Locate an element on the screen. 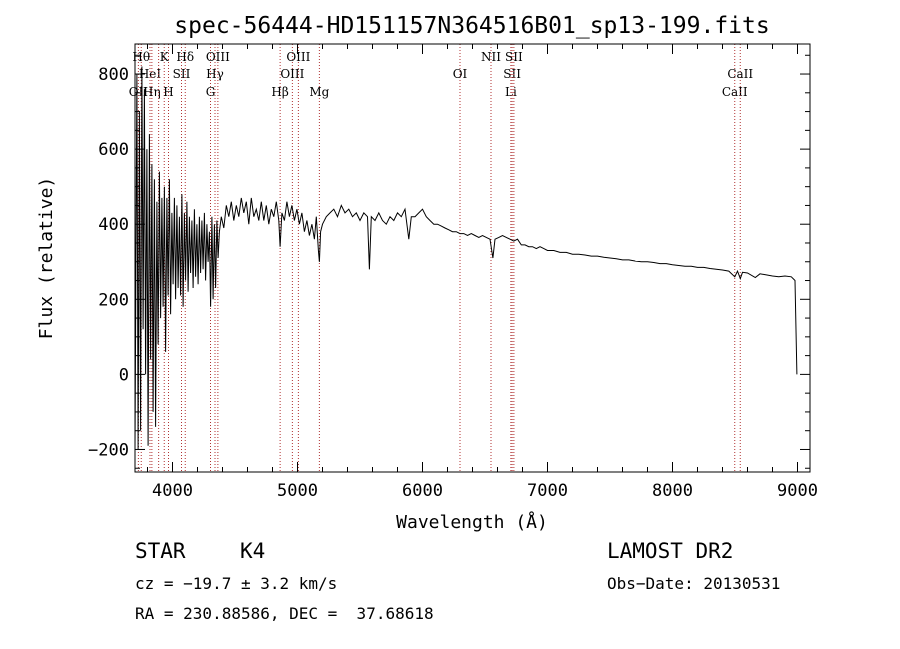 This screenshot has width=900, height=649. spectral-line-label: Li is located at coordinates (511, 92).